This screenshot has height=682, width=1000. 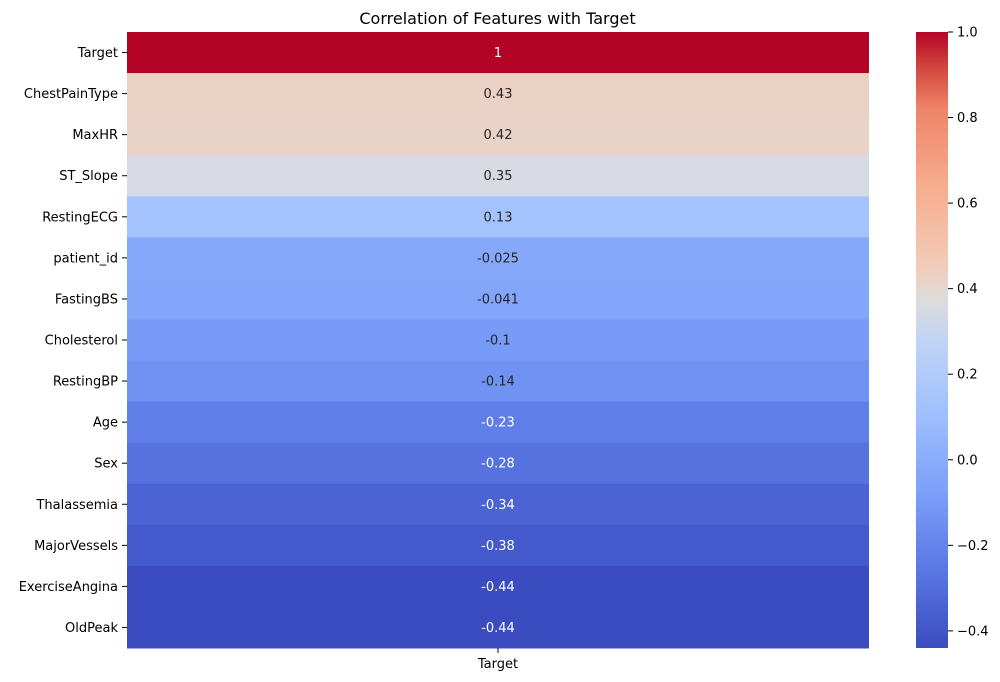 I want to click on heatmap-cell-Thalassemia, so click(x=498, y=504).